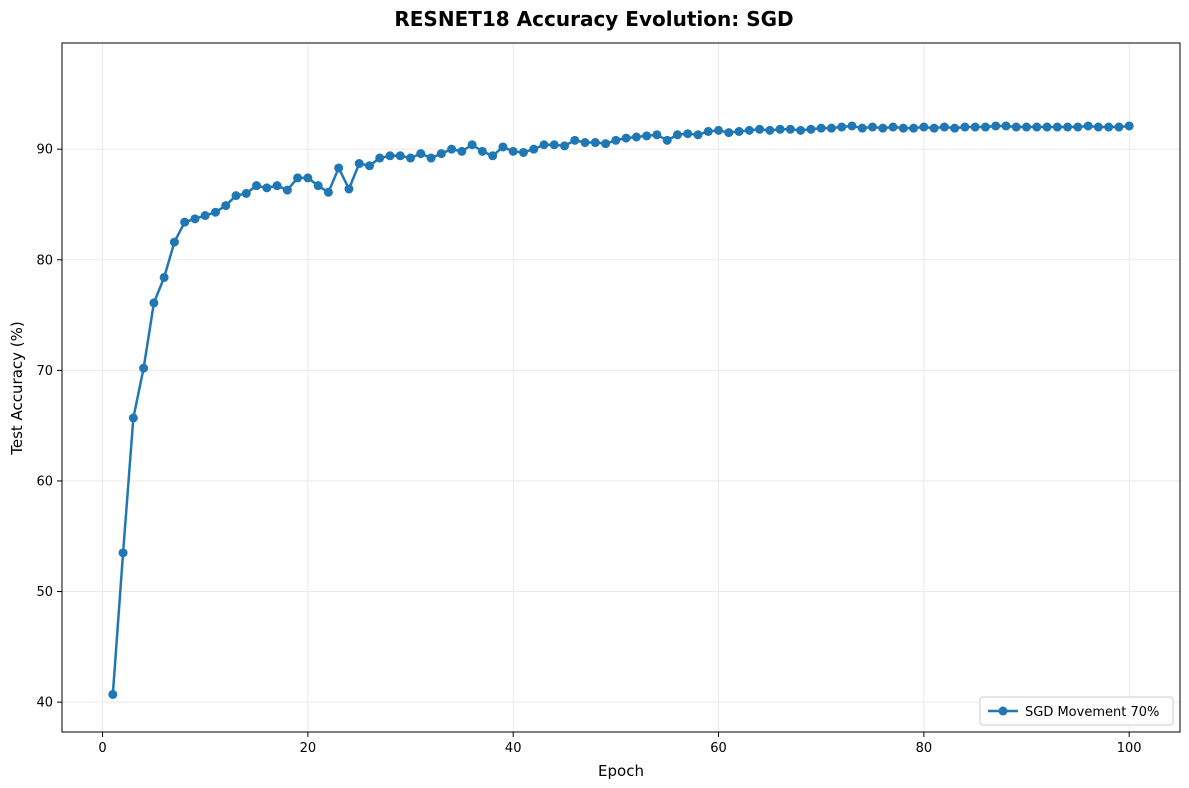 Image resolution: width=1189 pixels, height=788 pixels. Describe the element at coordinates (49, 427) in the screenshot. I see `y-axis-ticks: 40 50 60 70 80 90` at that location.